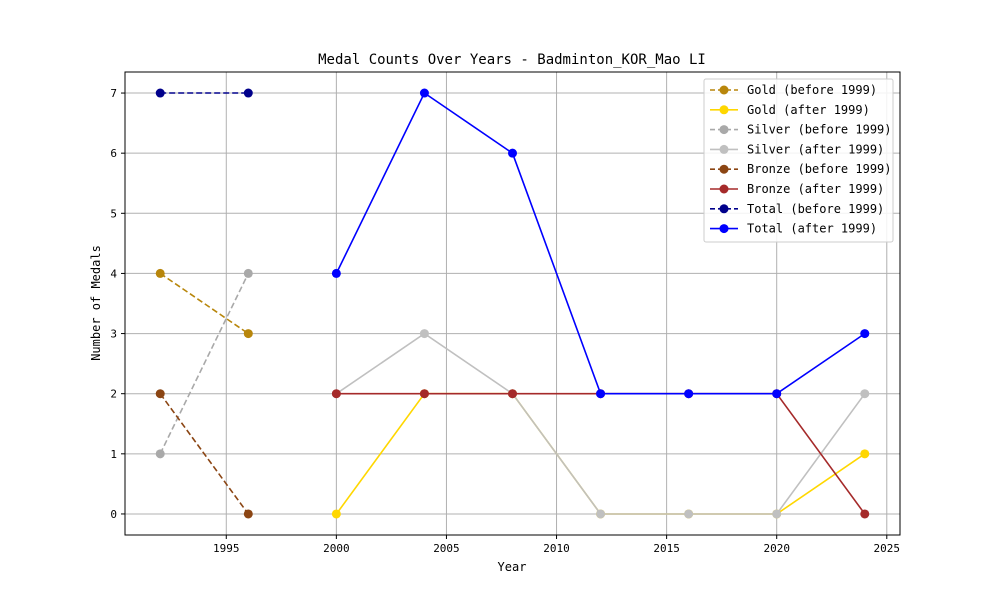  Describe the element at coordinates (776, 548) in the screenshot. I see `x-tick-label: 2020` at that location.